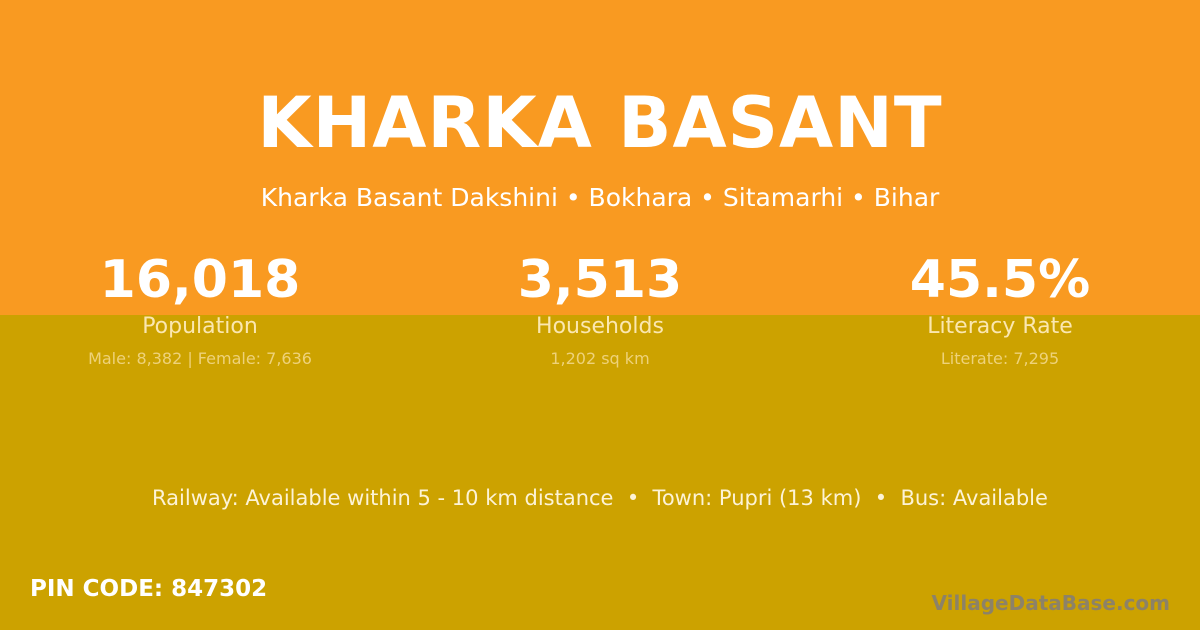  What do you see at coordinates (600, 358) in the screenshot?
I see `stat-detail: 1,202 sq km` at bounding box center [600, 358].